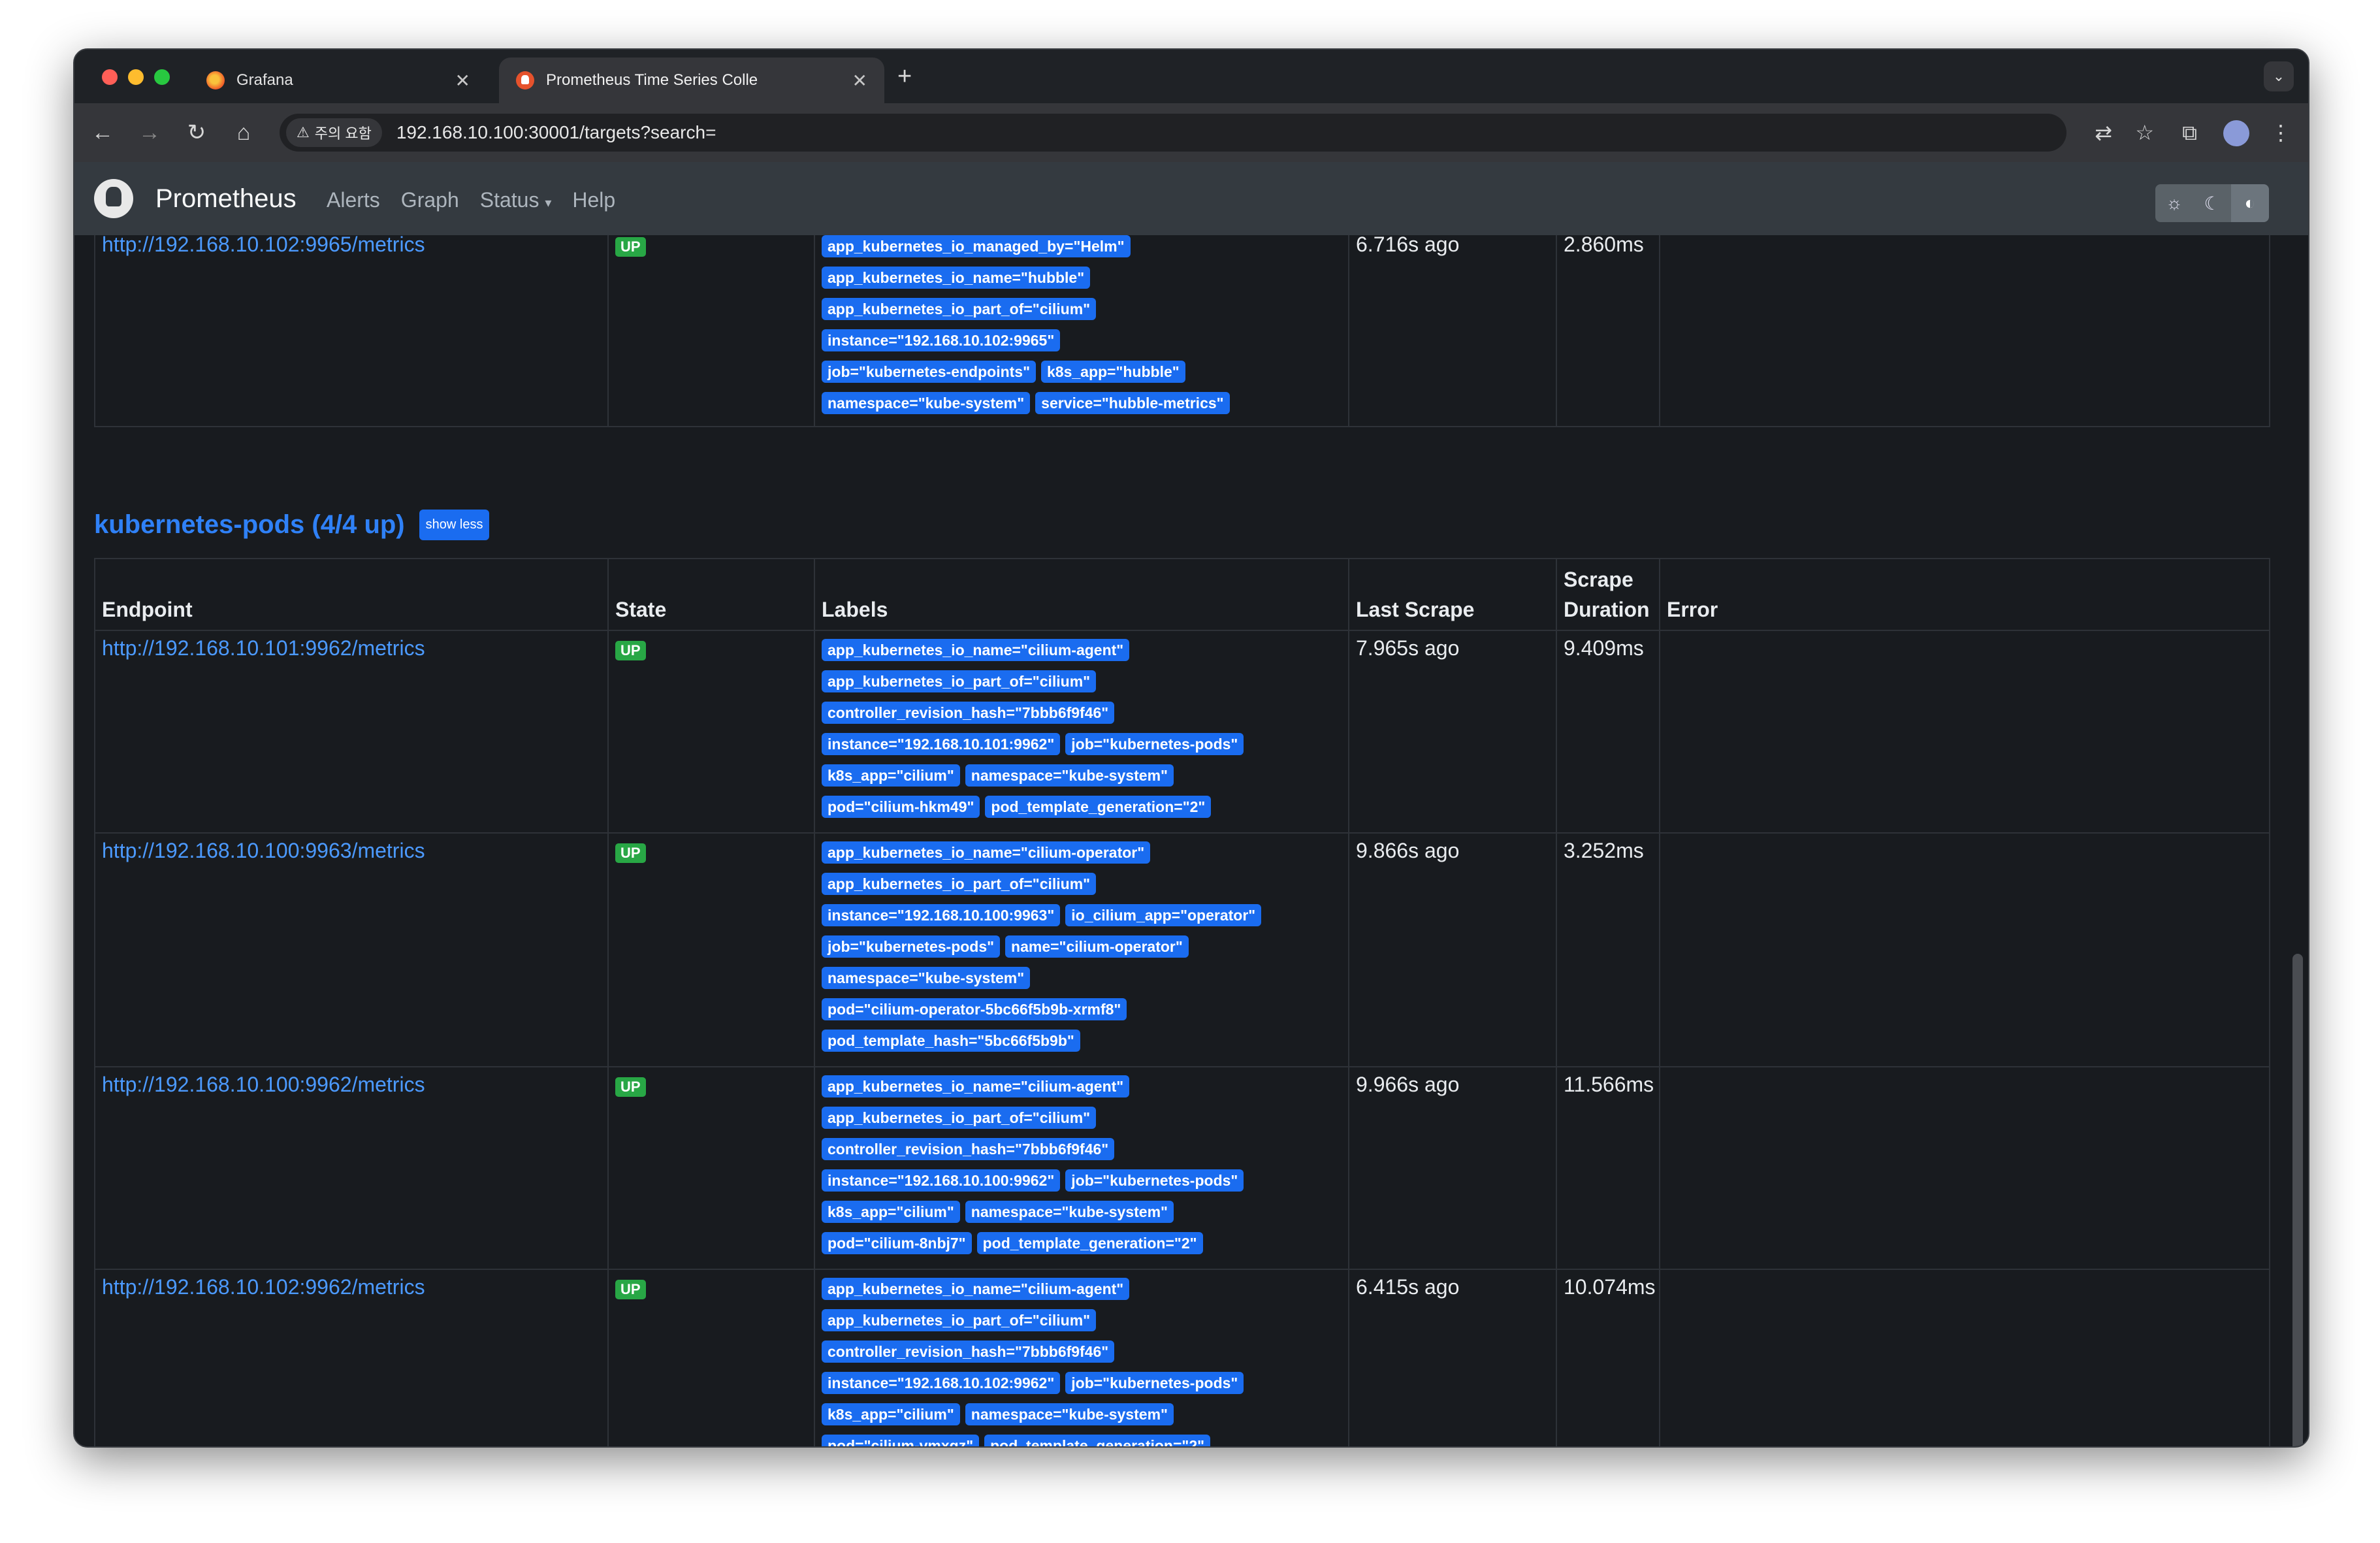 The height and width of the screenshot is (1543, 2380). What do you see at coordinates (525, 80) in the screenshot?
I see `prometheus-icon` at bounding box center [525, 80].